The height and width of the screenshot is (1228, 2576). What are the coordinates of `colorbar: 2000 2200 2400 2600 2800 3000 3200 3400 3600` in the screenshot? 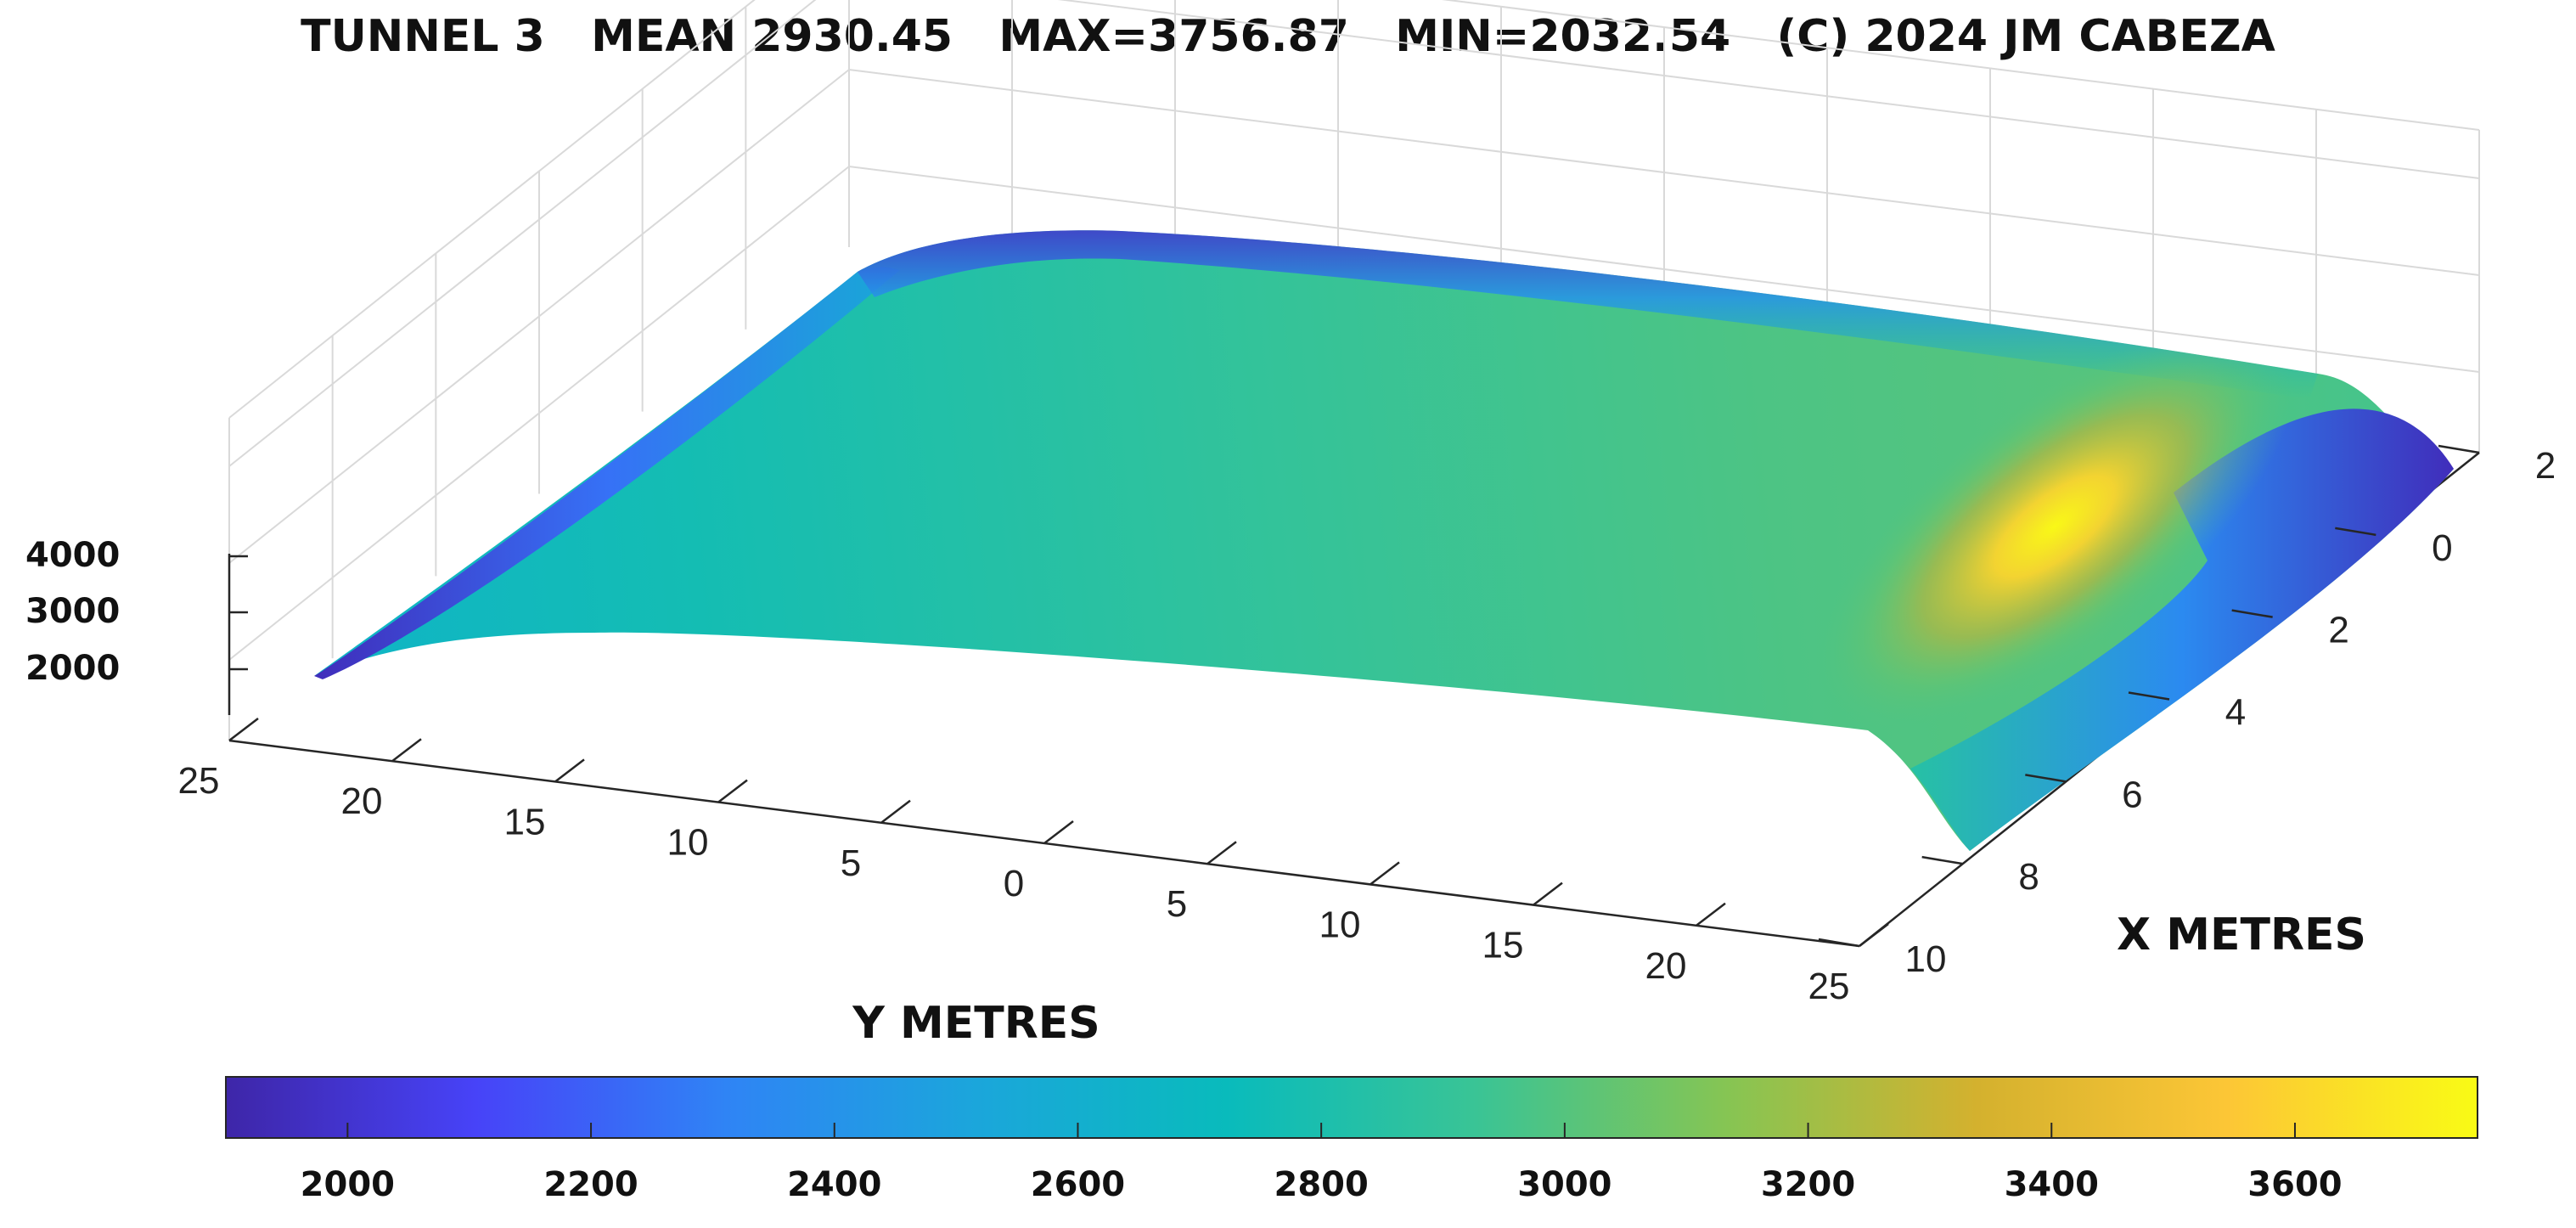 It's located at (1351, 1140).